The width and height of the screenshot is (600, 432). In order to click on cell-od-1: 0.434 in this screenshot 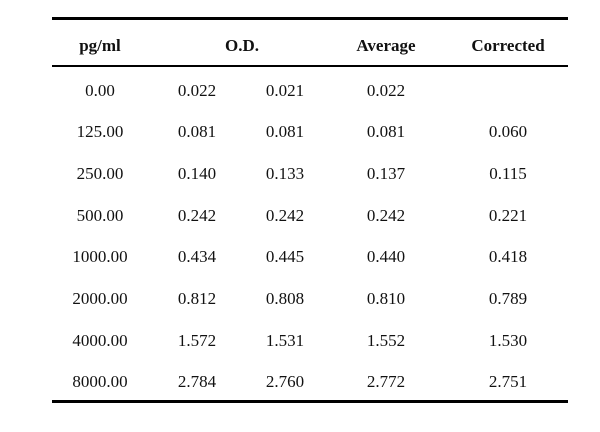, I will do `click(197, 256)`.